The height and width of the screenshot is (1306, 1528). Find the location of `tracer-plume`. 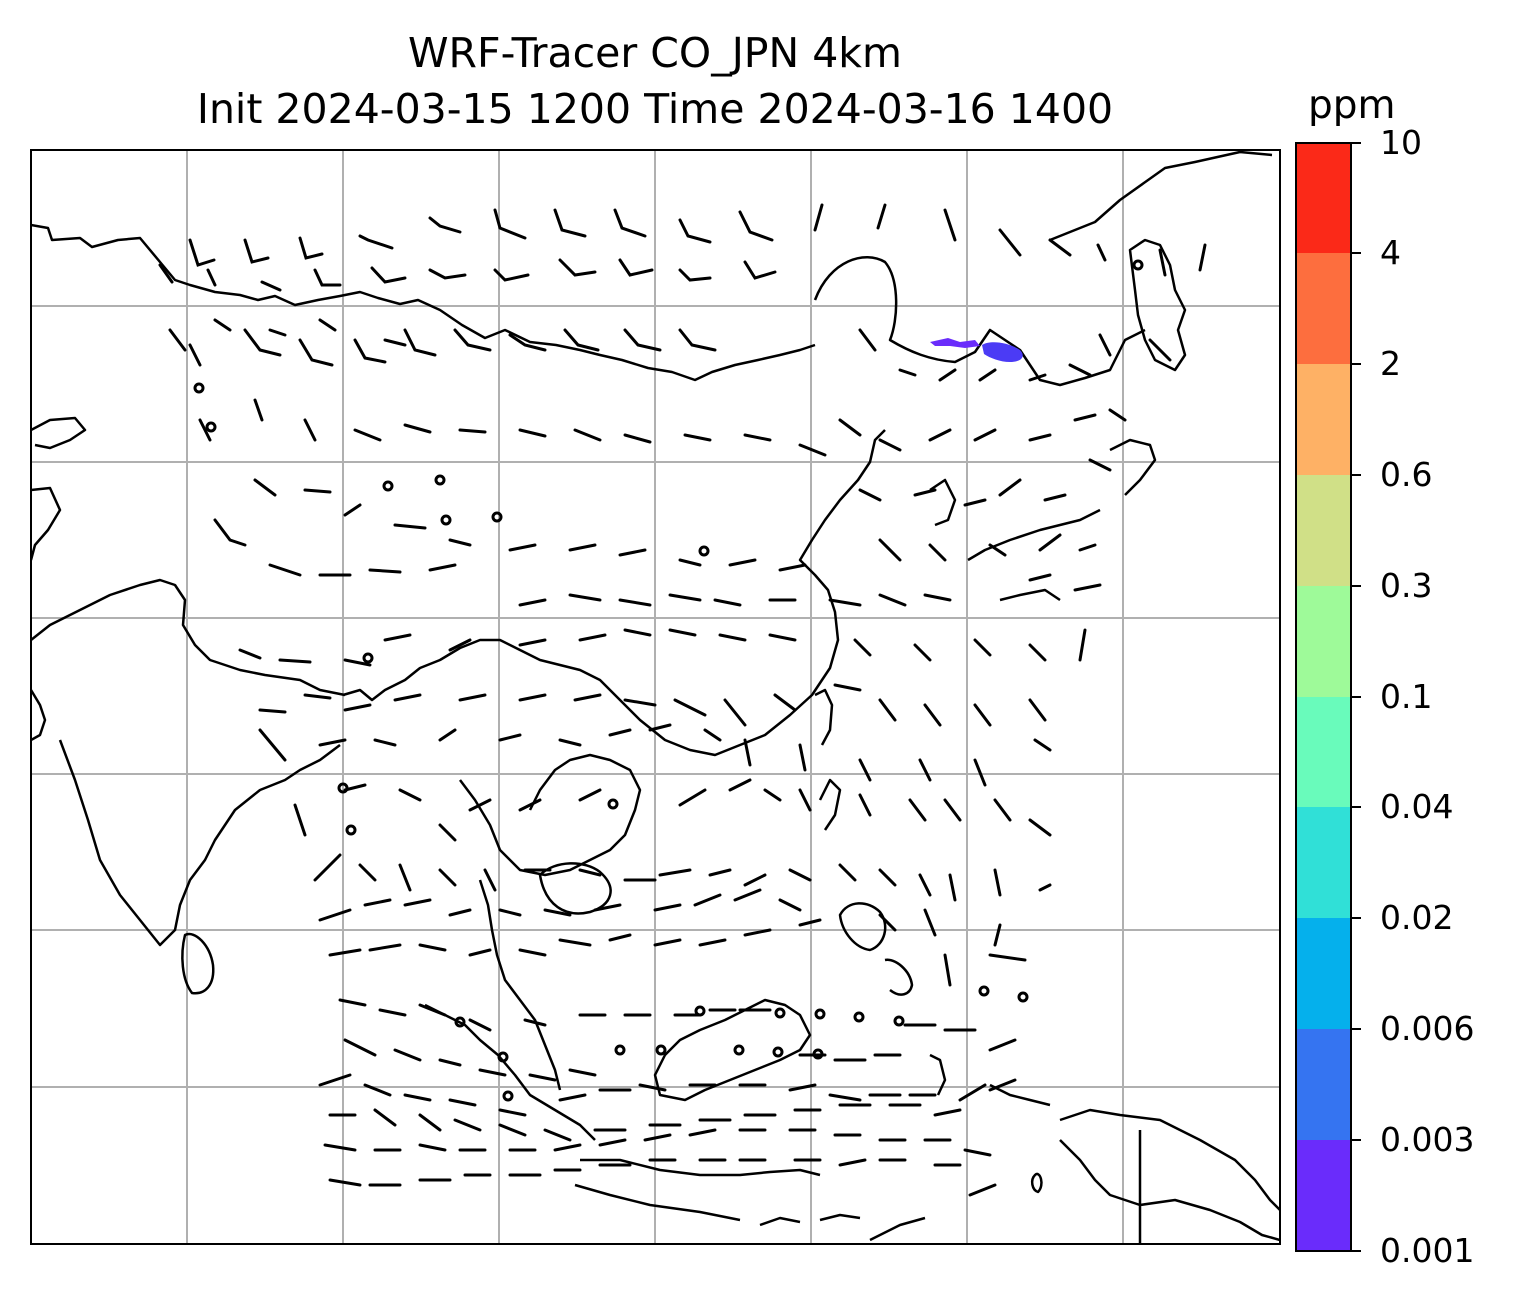

tracer-plume is located at coordinates (976, 350).